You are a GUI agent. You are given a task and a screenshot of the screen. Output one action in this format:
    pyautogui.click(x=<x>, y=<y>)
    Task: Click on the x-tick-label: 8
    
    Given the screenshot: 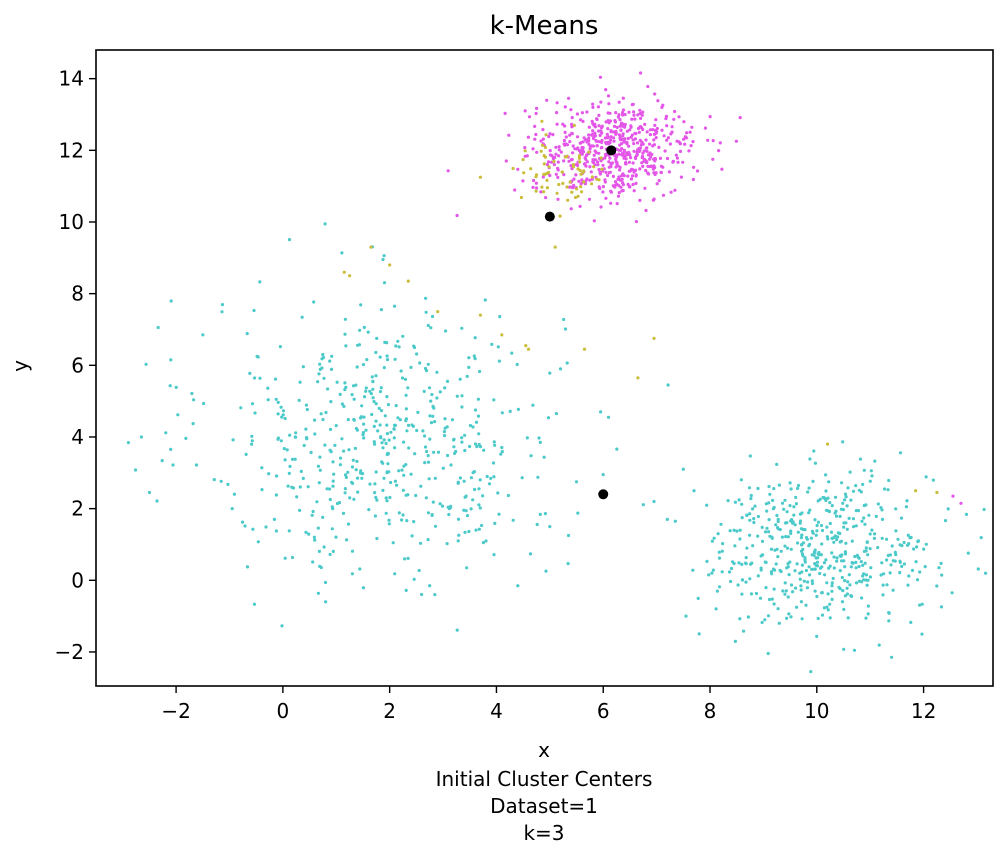 What is the action you would take?
    pyautogui.click(x=710, y=711)
    